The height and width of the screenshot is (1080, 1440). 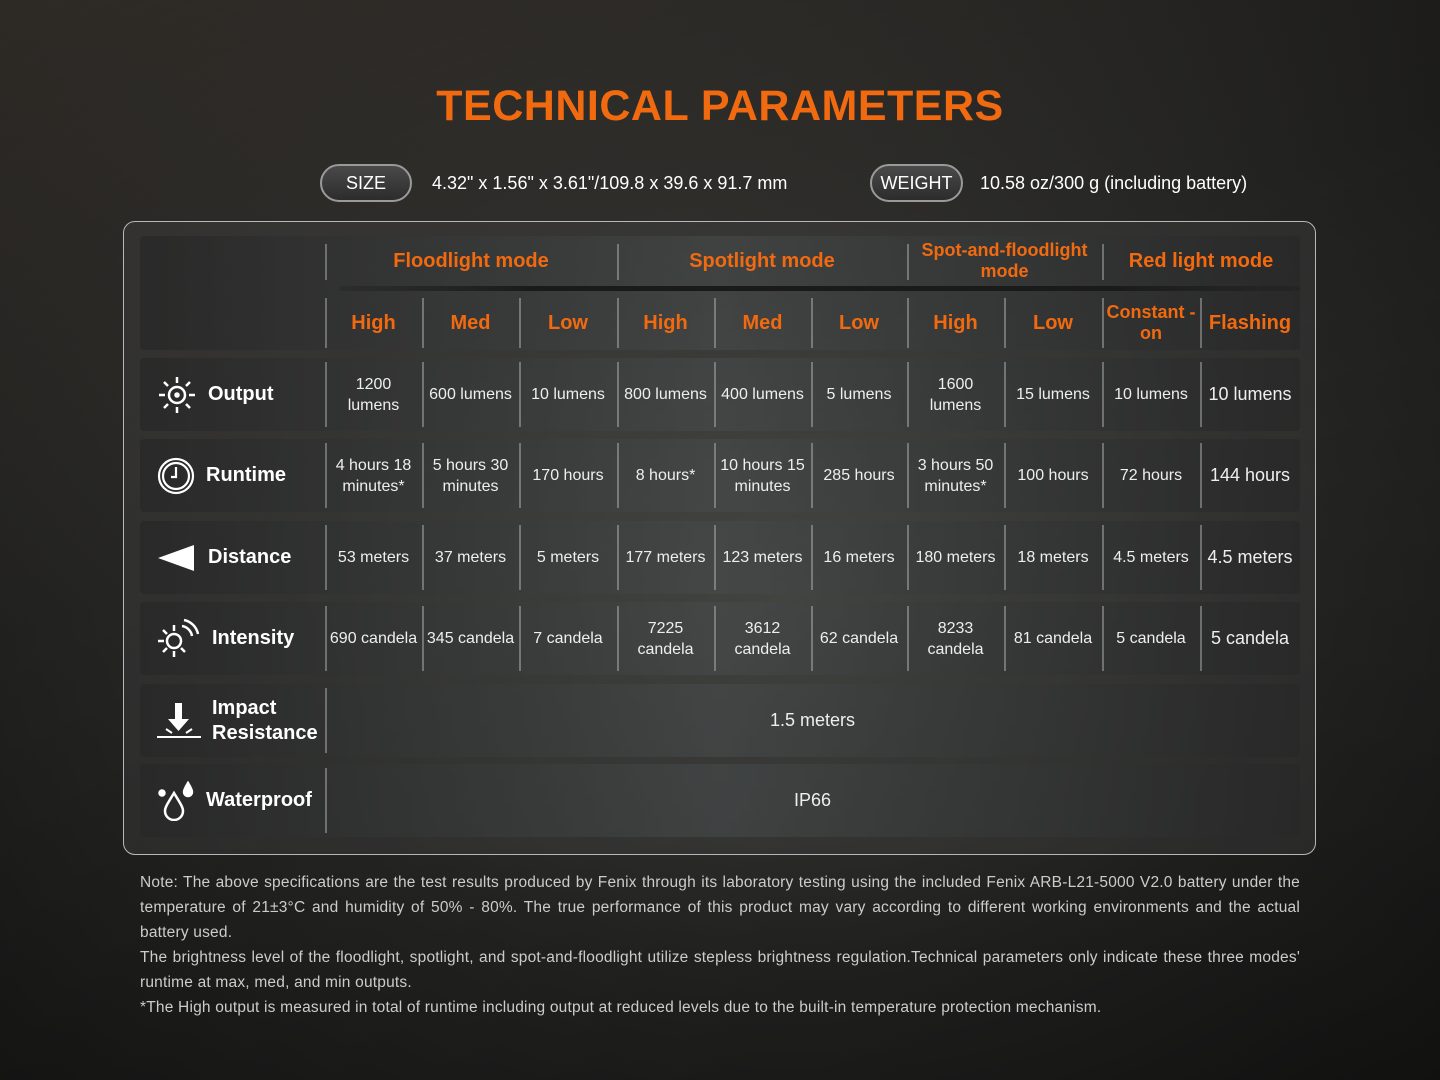 What do you see at coordinates (1250, 394) in the screenshot?
I see `table-cell: 10 lumens` at bounding box center [1250, 394].